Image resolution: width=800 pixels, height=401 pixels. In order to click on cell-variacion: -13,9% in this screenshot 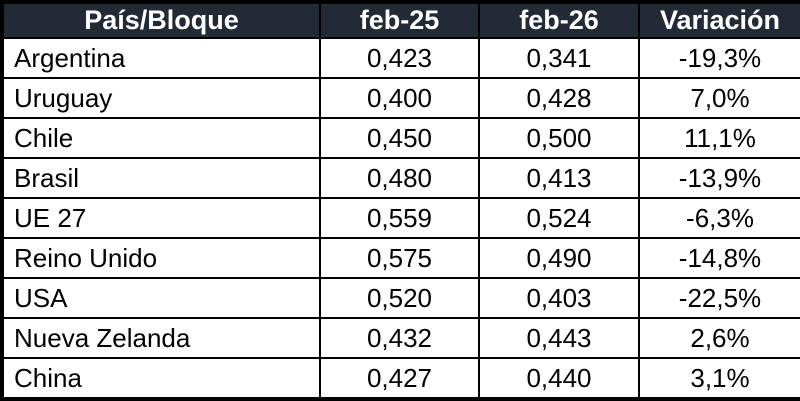, I will do `click(719, 178)`.